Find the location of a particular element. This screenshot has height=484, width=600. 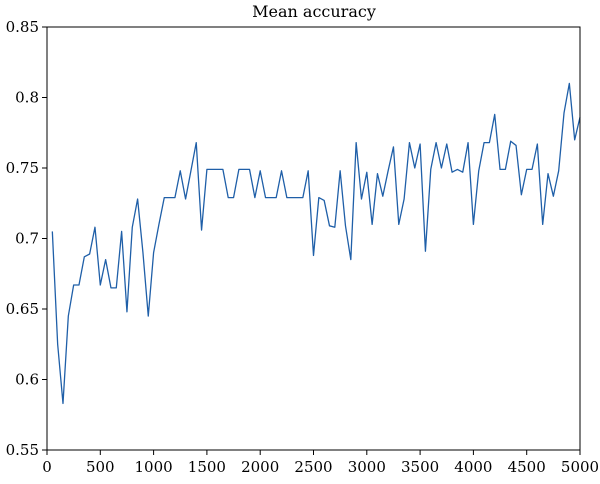

x-tick-label: 4000 is located at coordinates (473, 467).